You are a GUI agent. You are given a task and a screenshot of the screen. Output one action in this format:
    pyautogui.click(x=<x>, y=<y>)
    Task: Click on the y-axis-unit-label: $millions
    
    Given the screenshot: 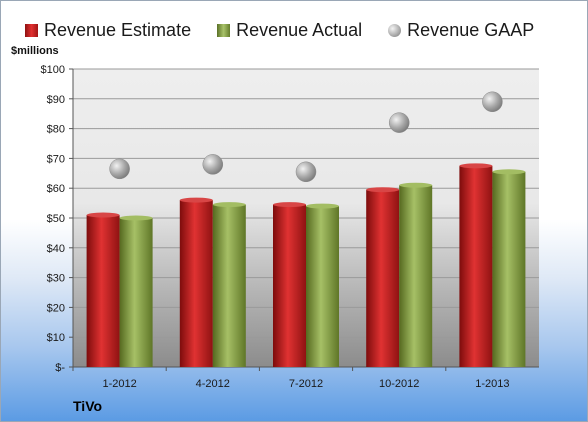 What is the action you would take?
    pyautogui.click(x=35, y=51)
    